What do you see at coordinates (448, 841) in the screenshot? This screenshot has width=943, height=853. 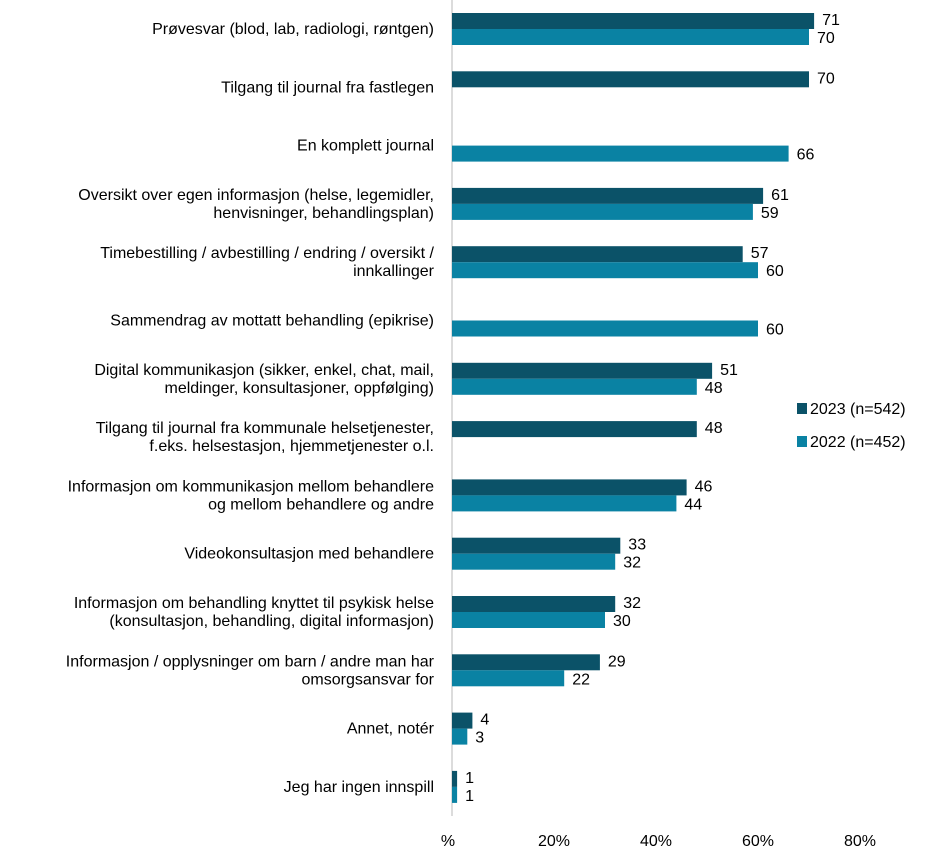 I see `x-tick-label: %` at bounding box center [448, 841].